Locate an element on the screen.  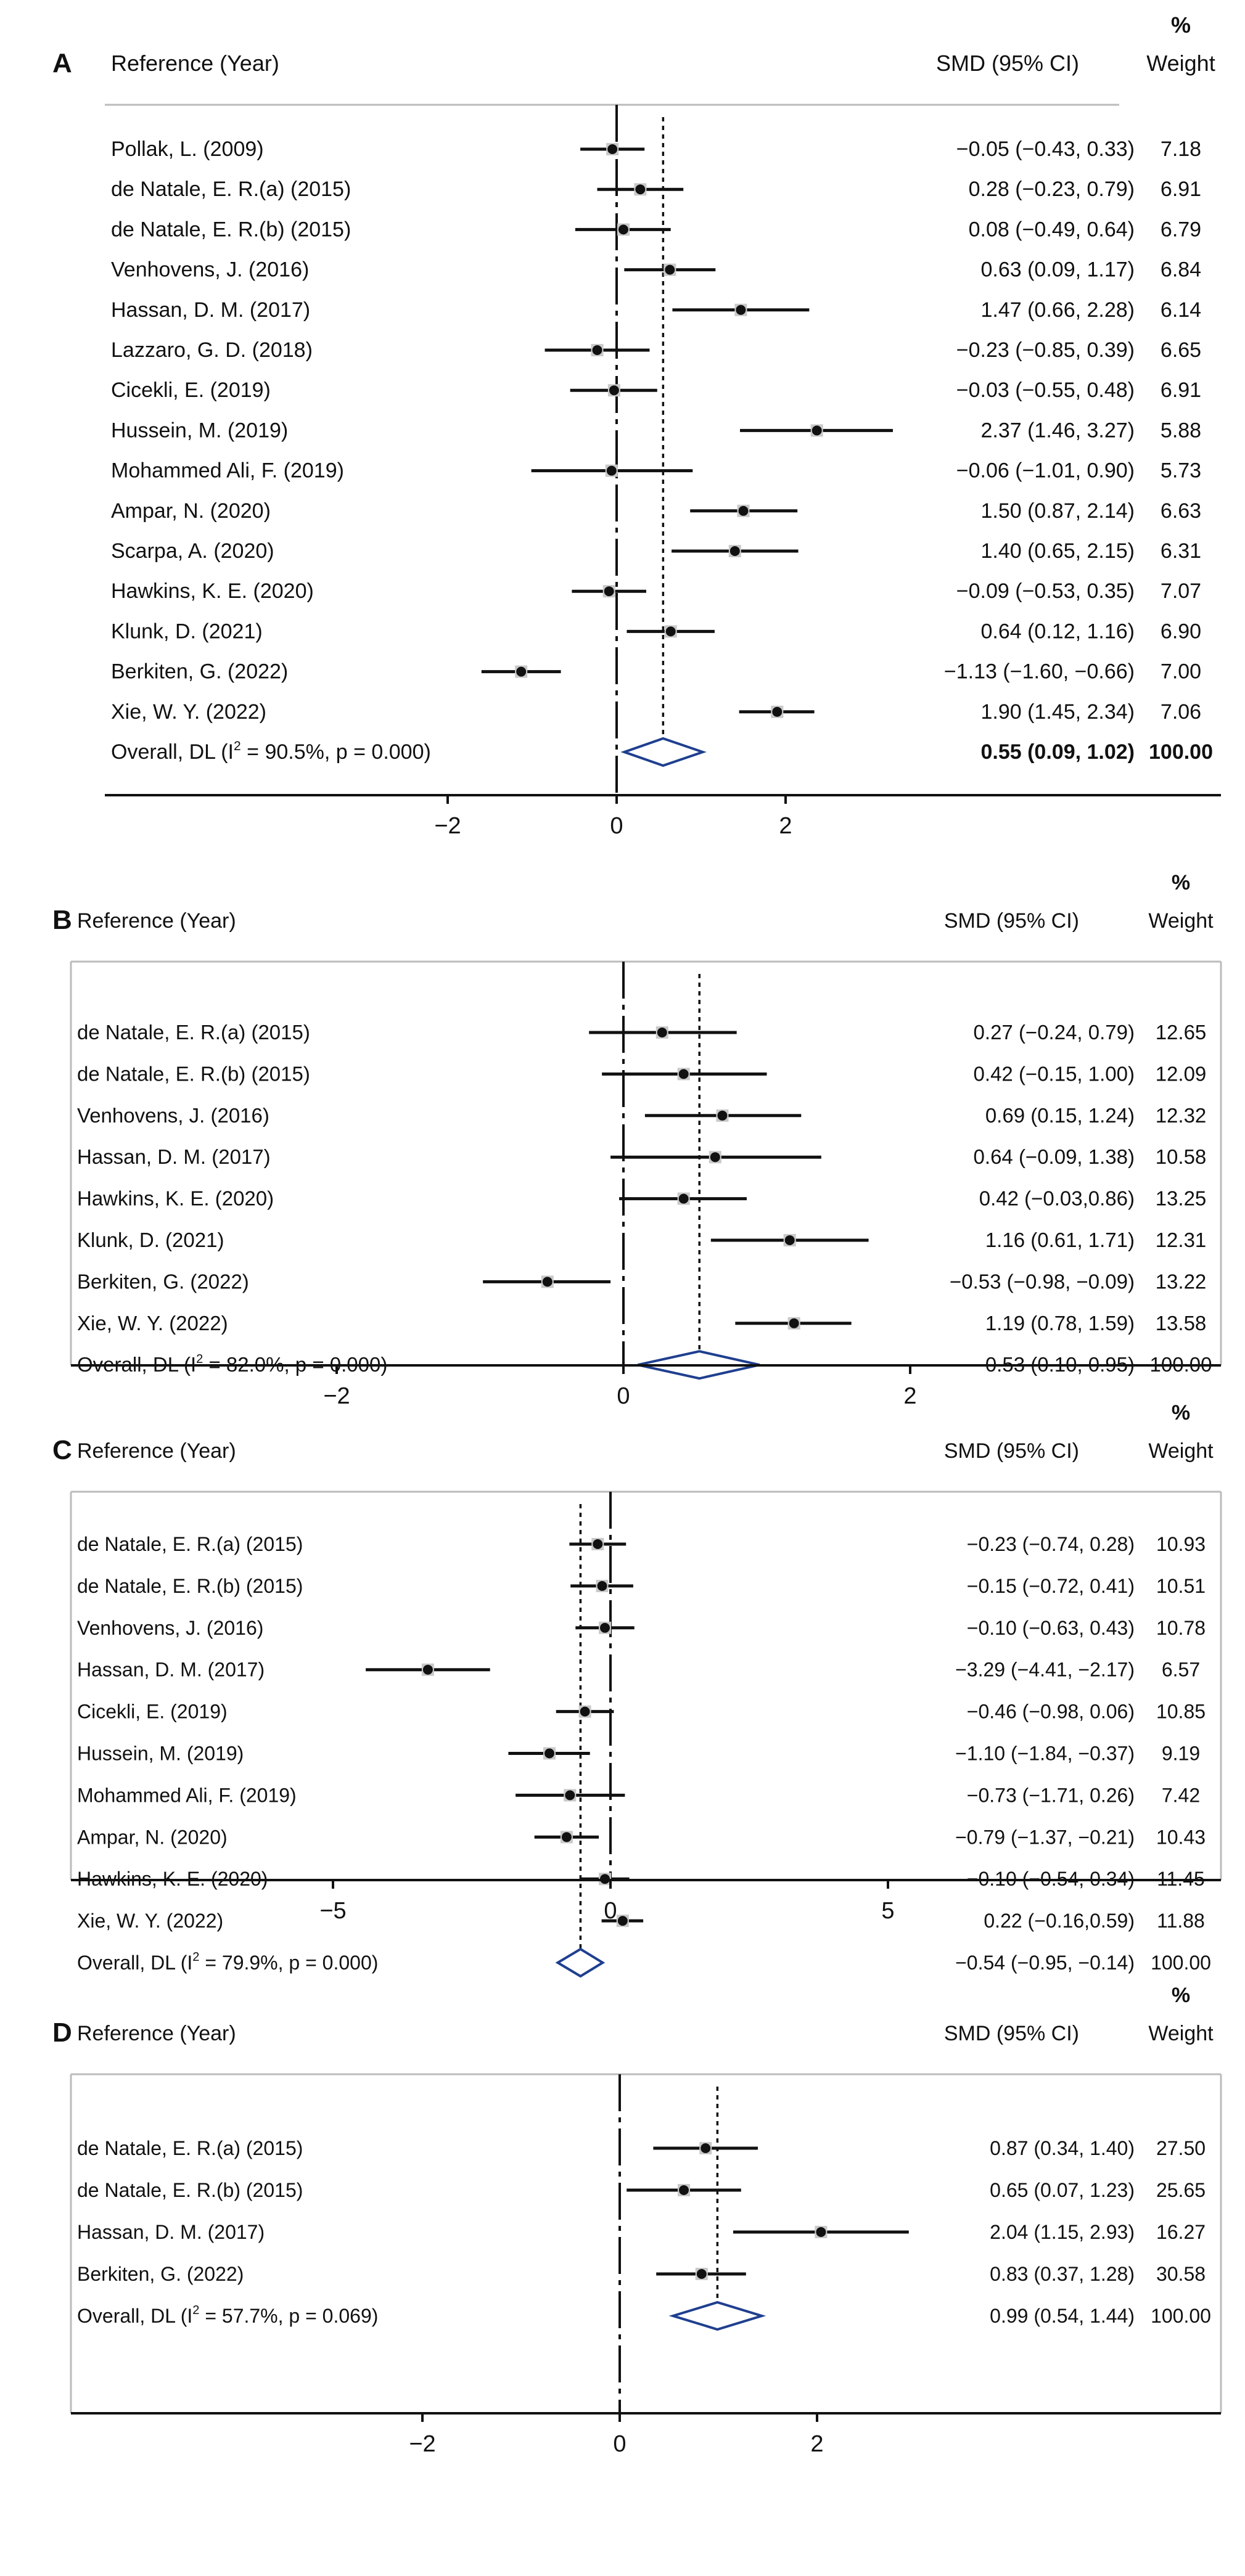
study-weight: 6.31 is located at coordinates (1181, 551).